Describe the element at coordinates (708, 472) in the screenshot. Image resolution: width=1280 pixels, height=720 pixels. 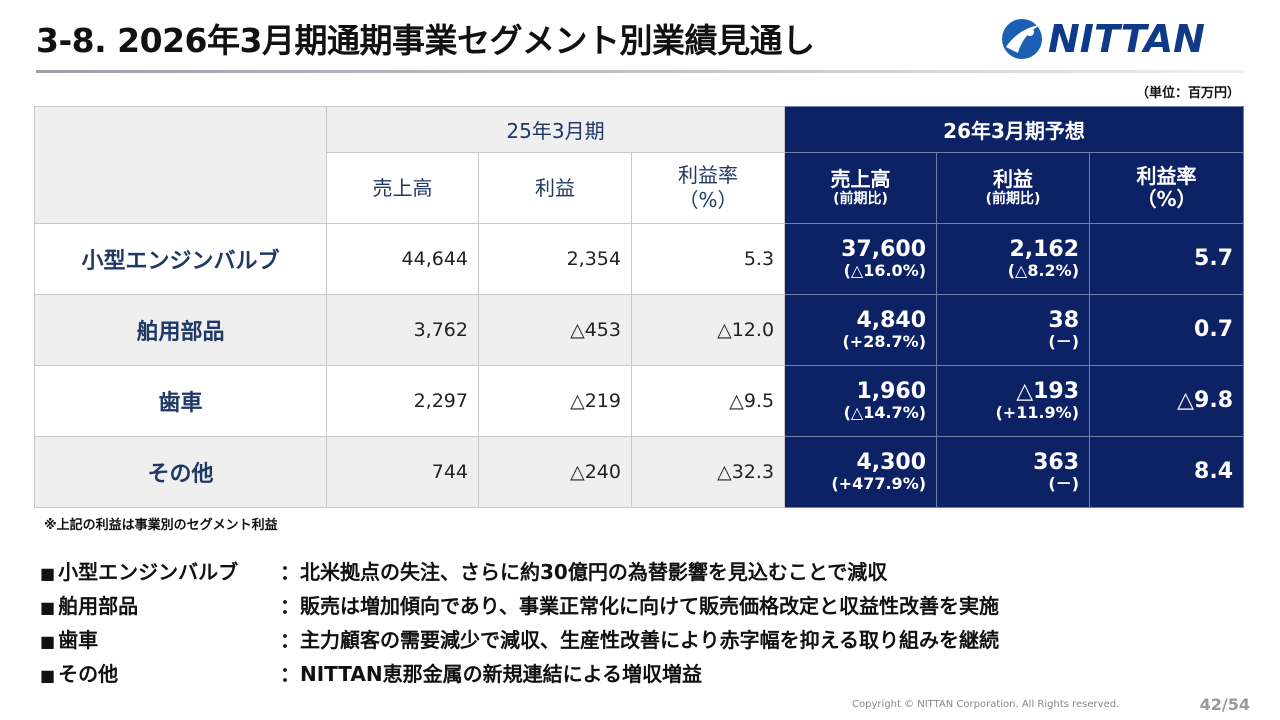
I see `prev-rate: △32.3` at that location.